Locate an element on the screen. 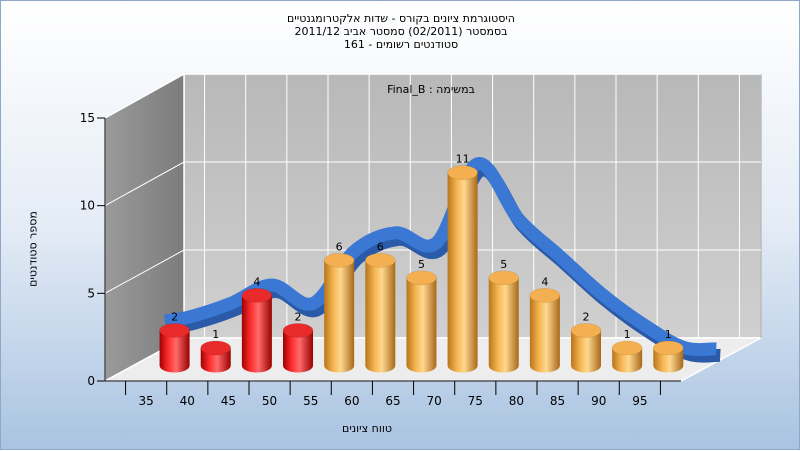 The height and width of the screenshot is (451, 800). x-tick-label: 70 is located at coordinates (434, 401).